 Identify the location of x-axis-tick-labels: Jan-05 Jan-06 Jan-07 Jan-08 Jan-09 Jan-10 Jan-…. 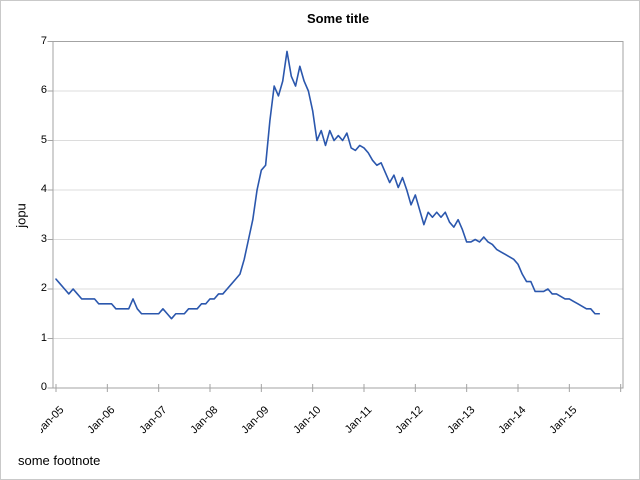
(340, 414).